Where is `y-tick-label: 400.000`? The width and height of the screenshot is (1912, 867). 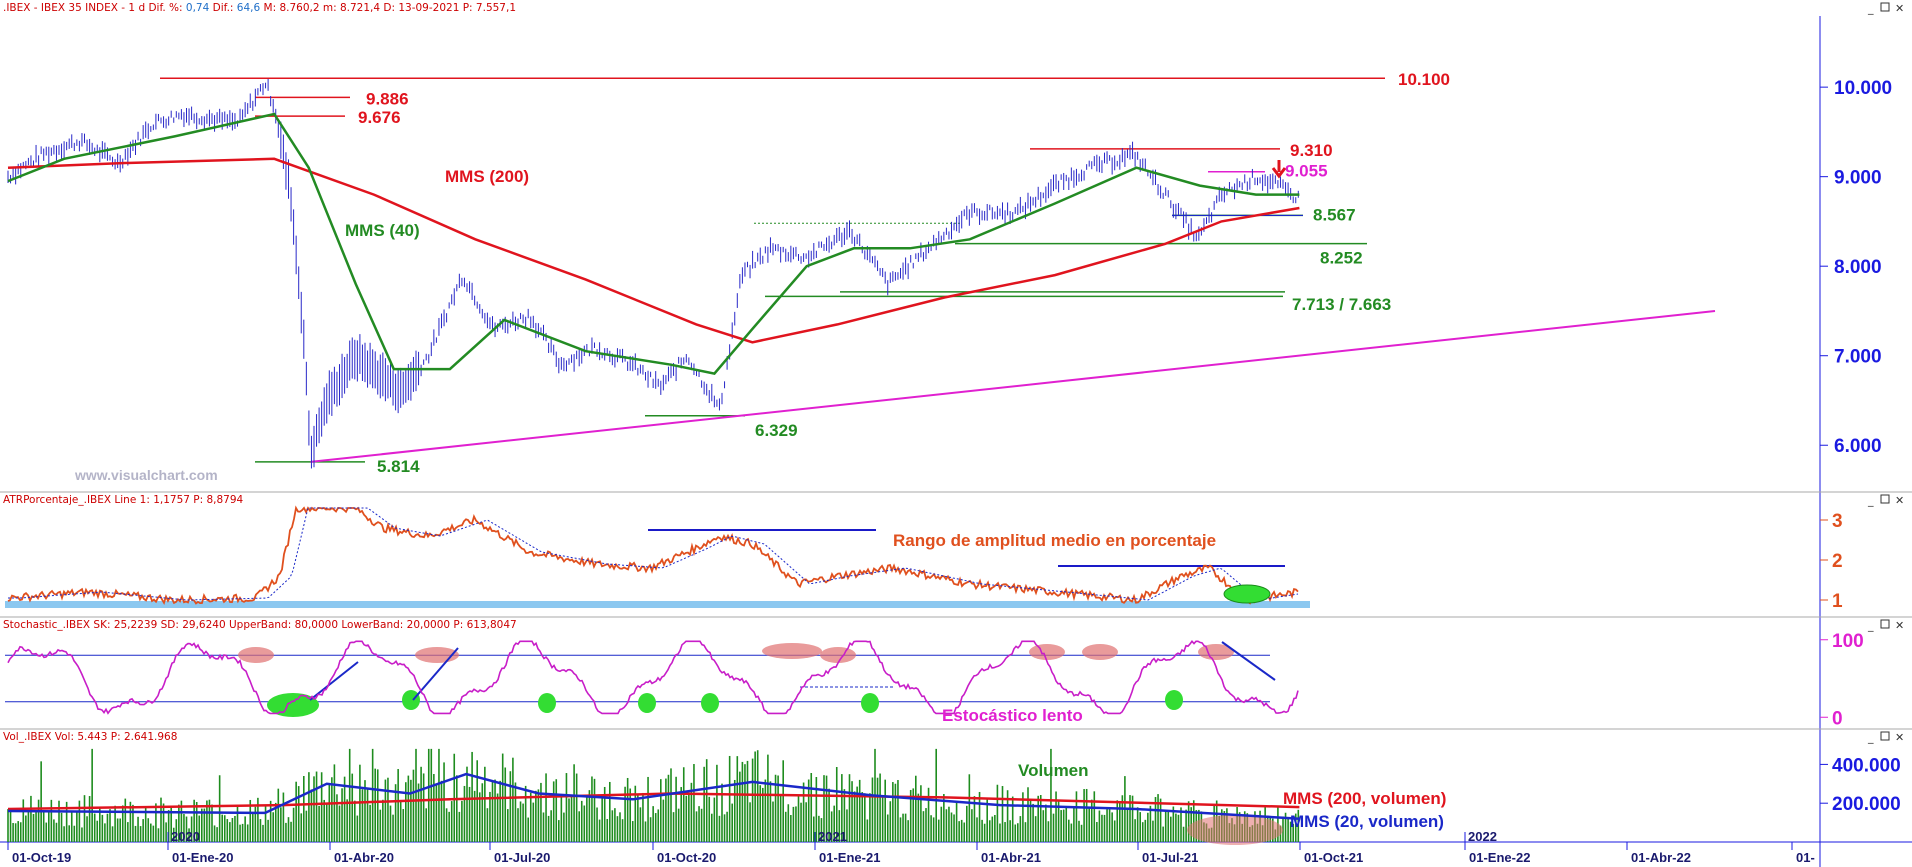 y-tick-label: 400.000 is located at coordinates (1866, 765).